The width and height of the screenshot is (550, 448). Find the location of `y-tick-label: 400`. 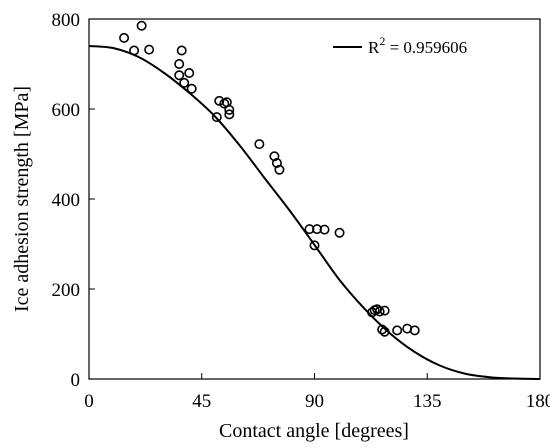

y-tick-label: 400 is located at coordinates (66, 200).